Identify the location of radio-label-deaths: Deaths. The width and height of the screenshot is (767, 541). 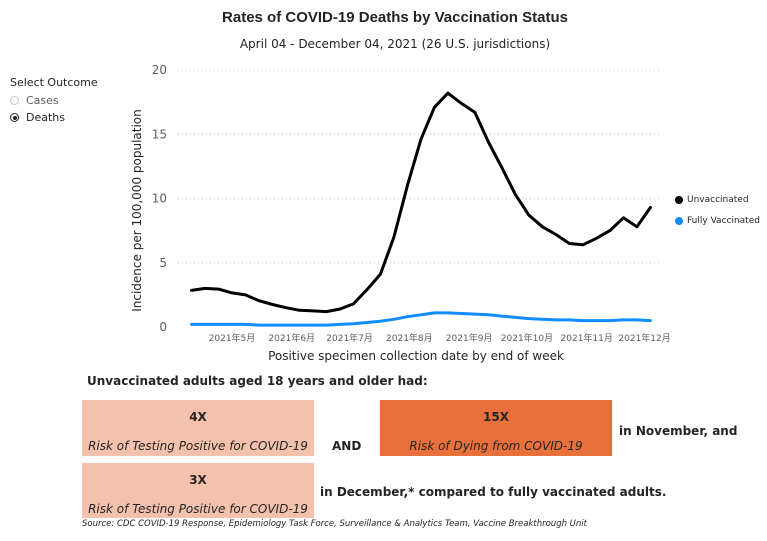
(45, 117).